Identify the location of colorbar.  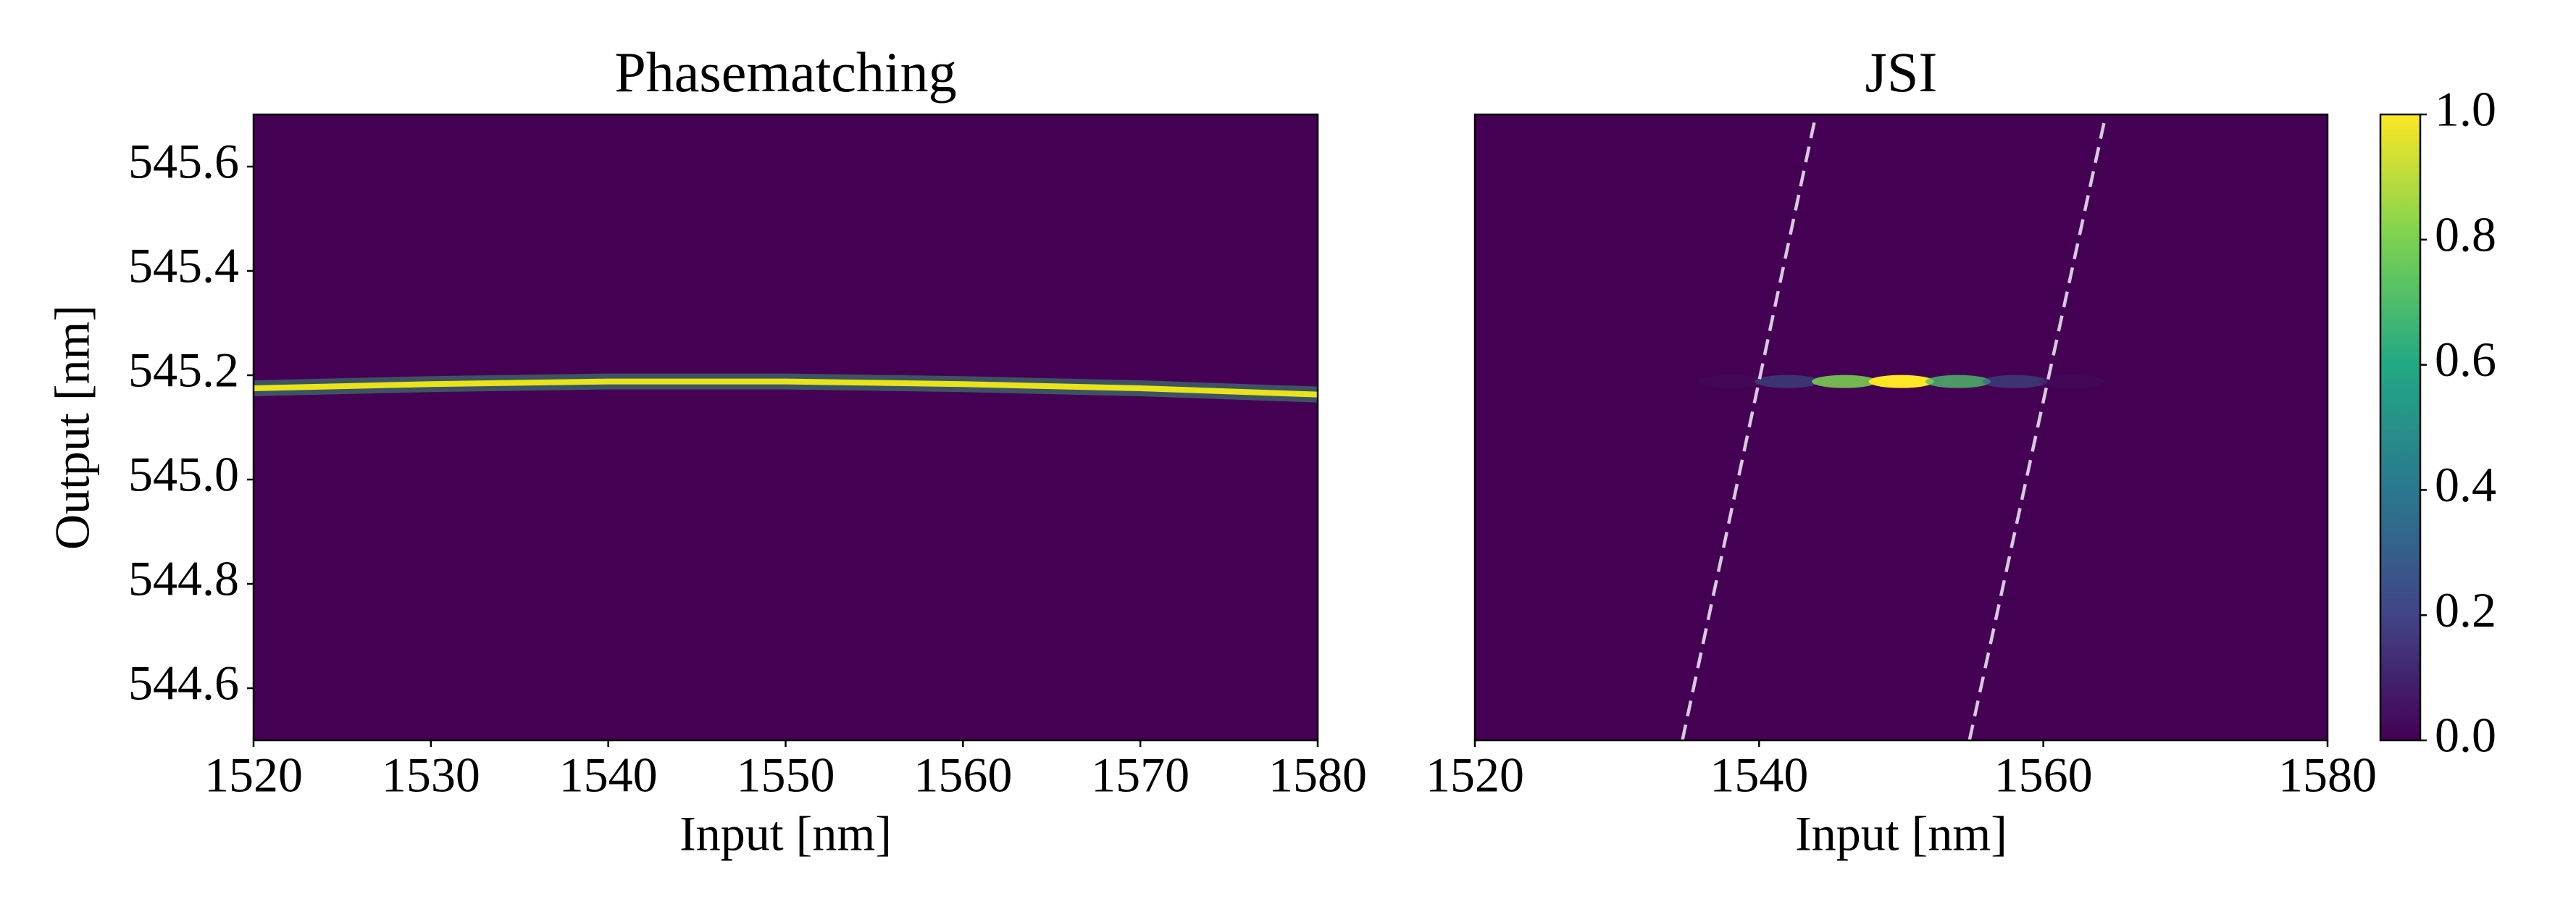
(2400, 427).